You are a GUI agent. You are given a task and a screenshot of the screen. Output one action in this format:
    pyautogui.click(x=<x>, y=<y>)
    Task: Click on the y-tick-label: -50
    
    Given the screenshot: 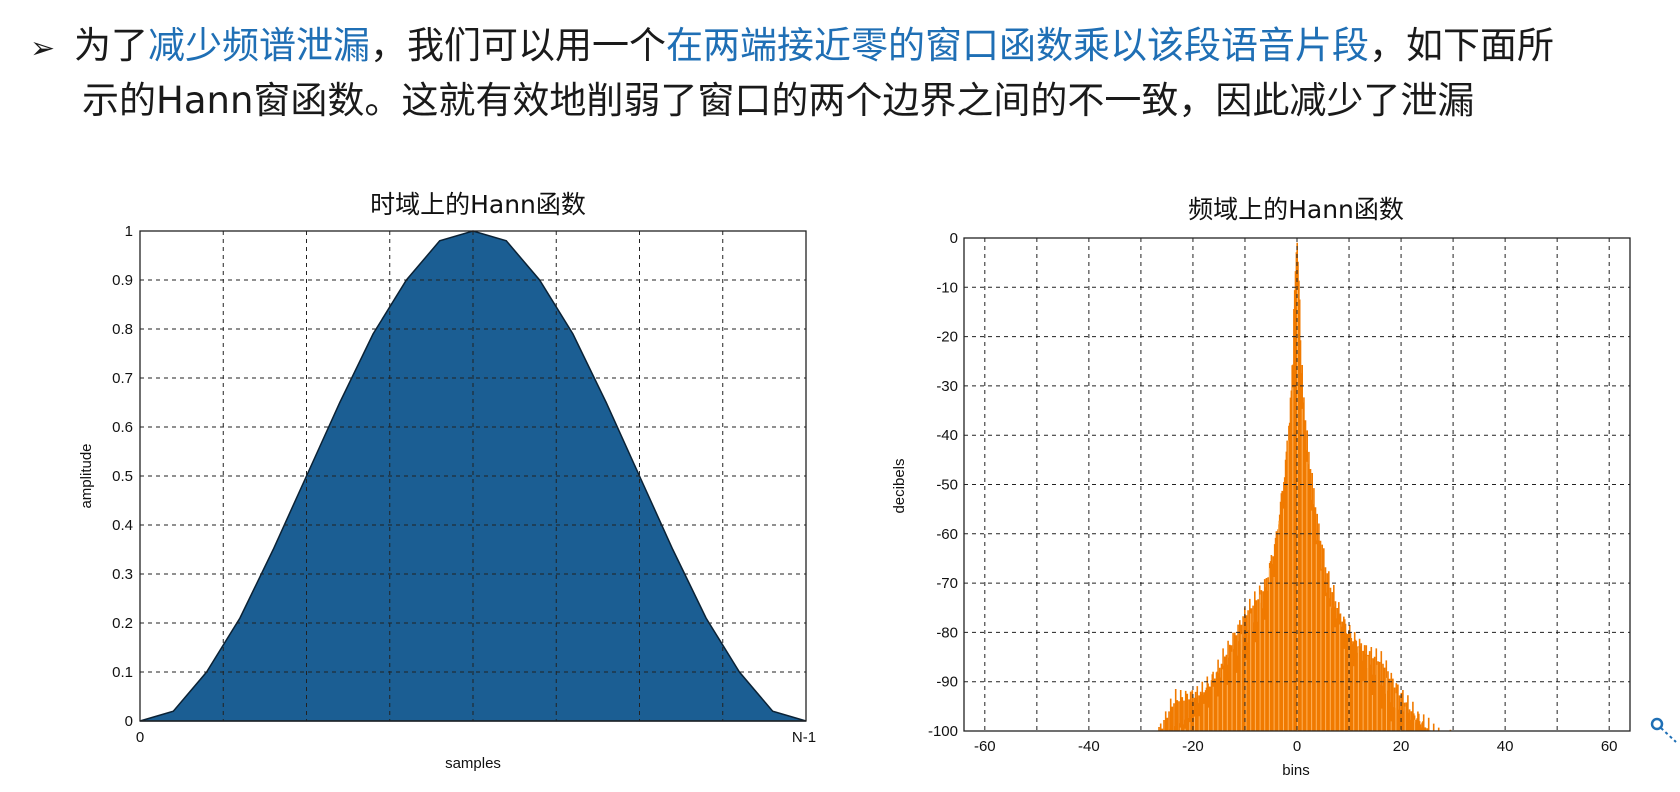 What is the action you would take?
    pyautogui.click(x=947, y=485)
    